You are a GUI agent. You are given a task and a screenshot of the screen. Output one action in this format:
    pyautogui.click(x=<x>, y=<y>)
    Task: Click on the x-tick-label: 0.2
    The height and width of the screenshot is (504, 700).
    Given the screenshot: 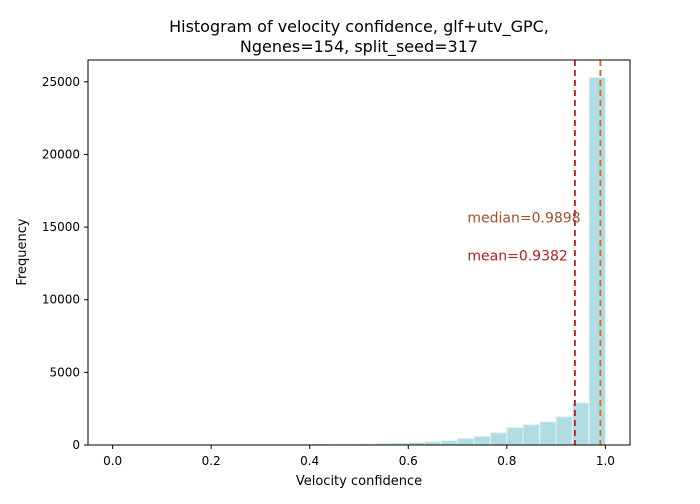 What is the action you would take?
    pyautogui.click(x=211, y=461)
    